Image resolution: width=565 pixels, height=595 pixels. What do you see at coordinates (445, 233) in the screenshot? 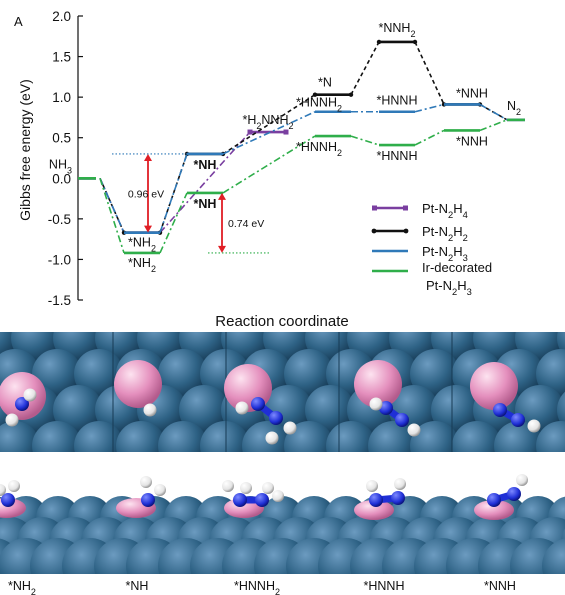
I see `legend-label: Pt-N2H2` at bounding box center [445, 233].